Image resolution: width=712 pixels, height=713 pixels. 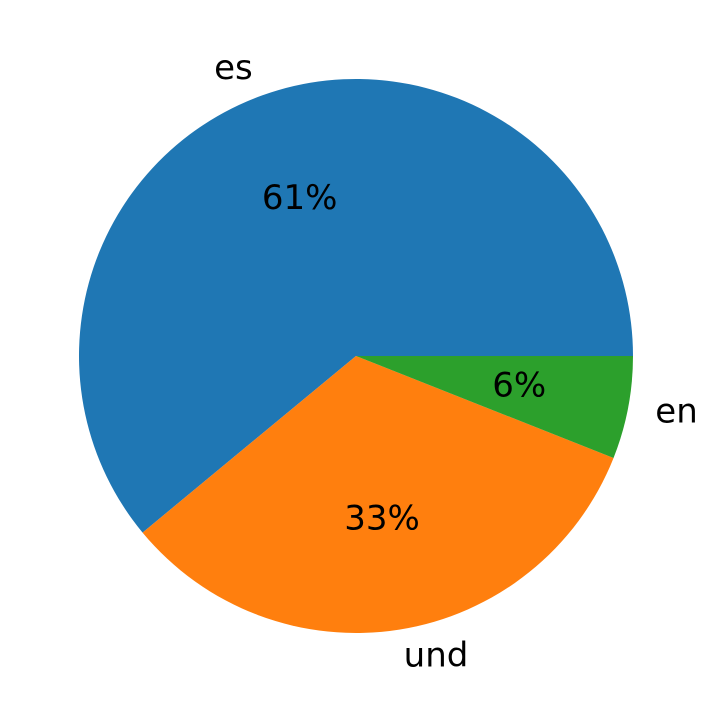 What do you see at coordinates (494, 407) in the screenshot?
I see `pie-slice` at bounding box center [494, 407].